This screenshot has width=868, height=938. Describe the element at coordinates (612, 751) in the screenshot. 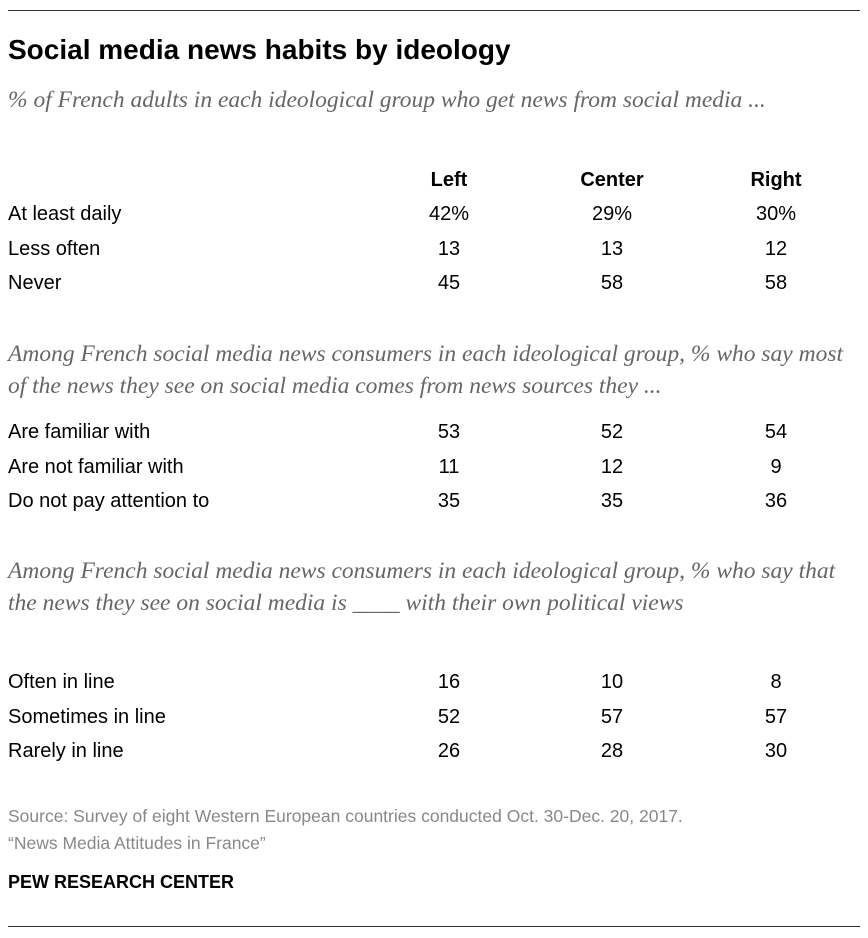

I see `cell-value: 28` at that location.